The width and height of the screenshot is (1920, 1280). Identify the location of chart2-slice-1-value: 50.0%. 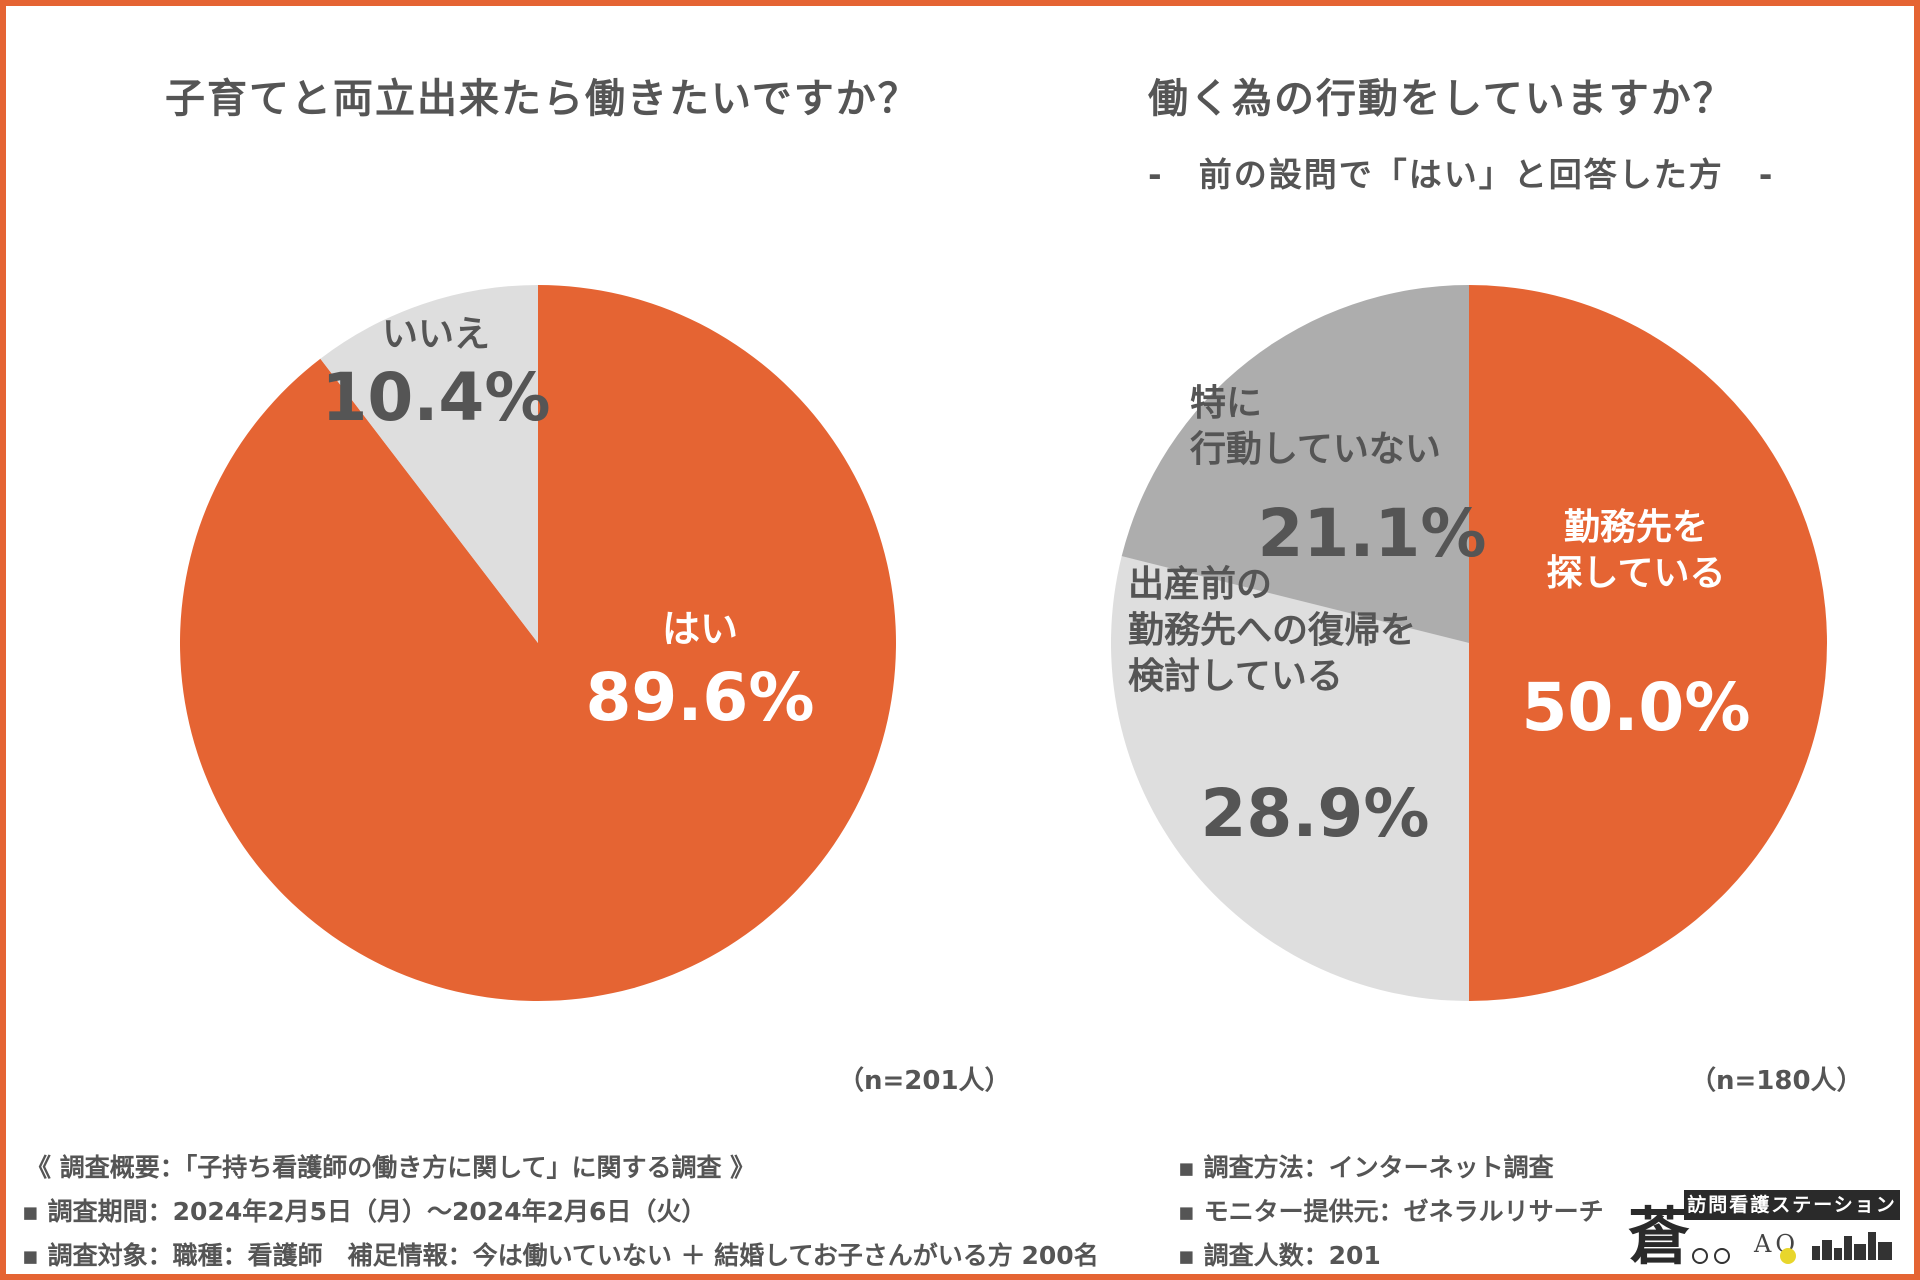
(1636, 707).